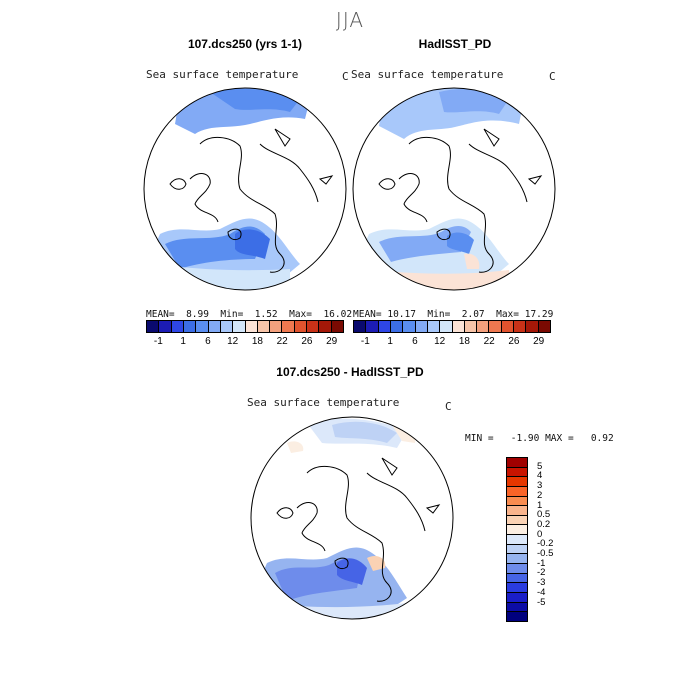 This screenshot has height=700, width=700. What do you see at coordinates (257, 341) in the screenshot?
I see `left-colorbar-tick-label: 18` at bounding box center [257, 341].